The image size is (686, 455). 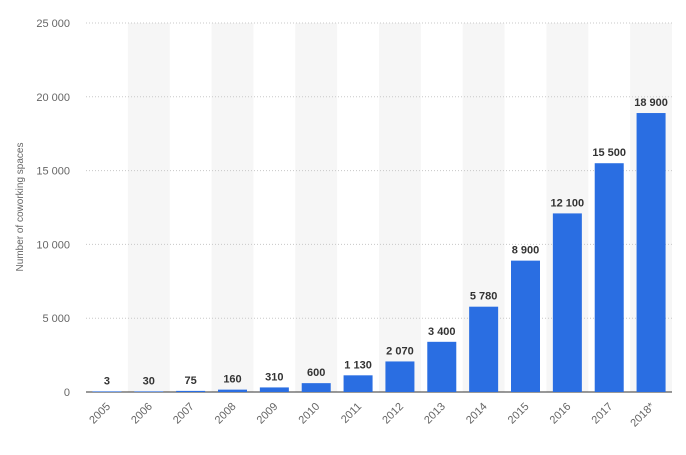 What do you see at coordinates (149, 381) in the screenshot?
I see `data-label-2006: 30` at bounding box center [149, 381].